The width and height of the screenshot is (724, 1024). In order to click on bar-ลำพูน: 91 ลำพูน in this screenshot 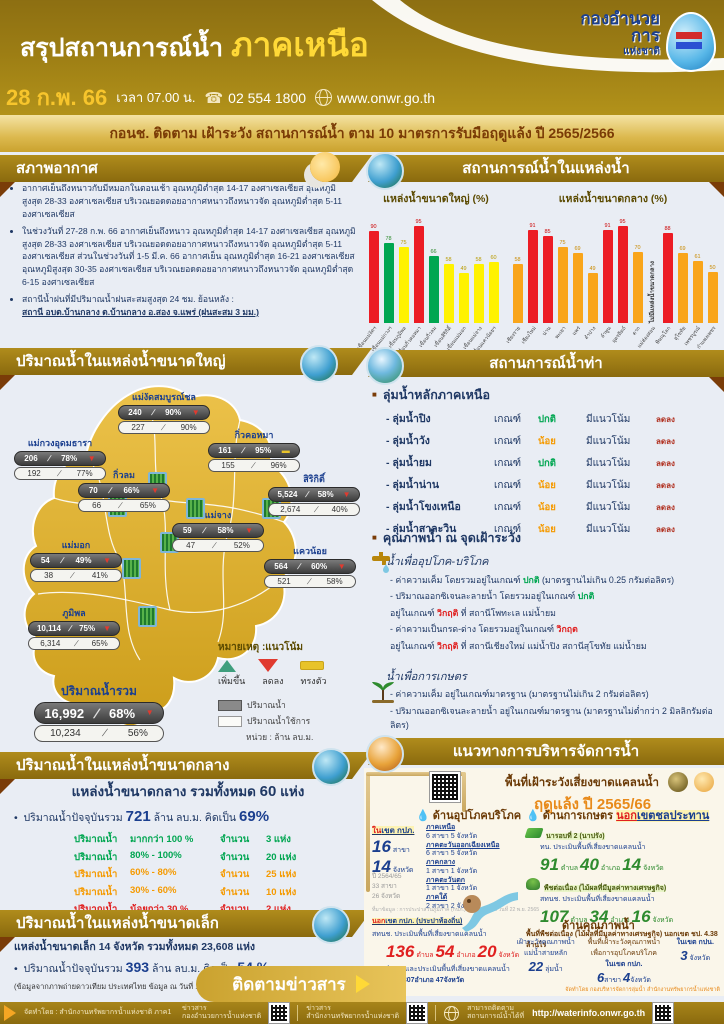, I will do `click(606, 281)`.